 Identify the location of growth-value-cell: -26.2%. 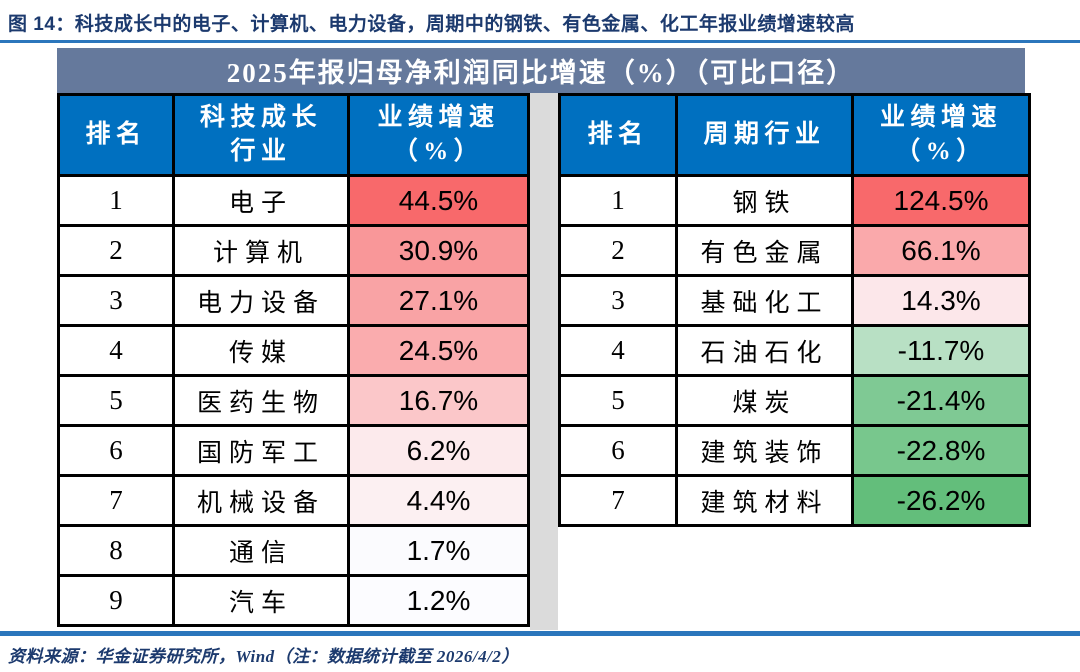
(941, 500).